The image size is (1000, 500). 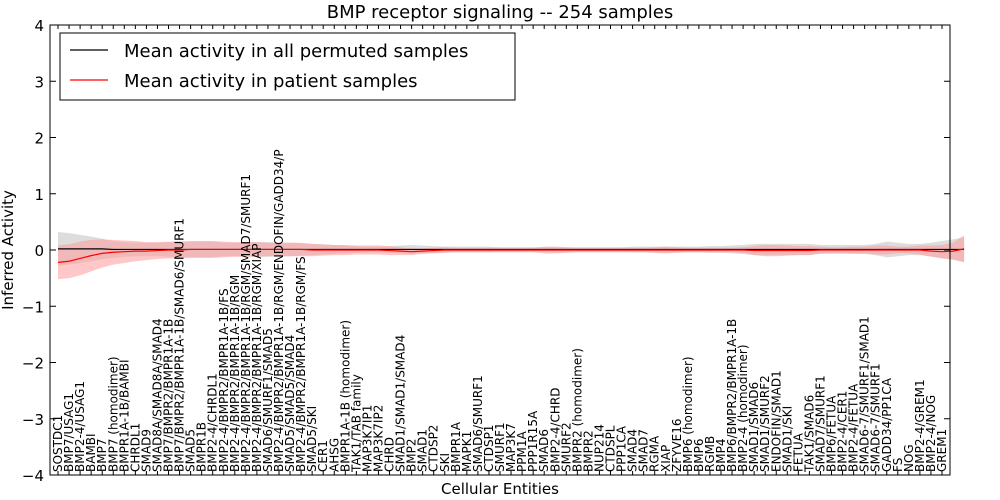 What do you see at coordinates (555, 430) in the screenshot?
I see `x-tick-label: BMP2-4/CHRD` at bounding box center [555, 430].